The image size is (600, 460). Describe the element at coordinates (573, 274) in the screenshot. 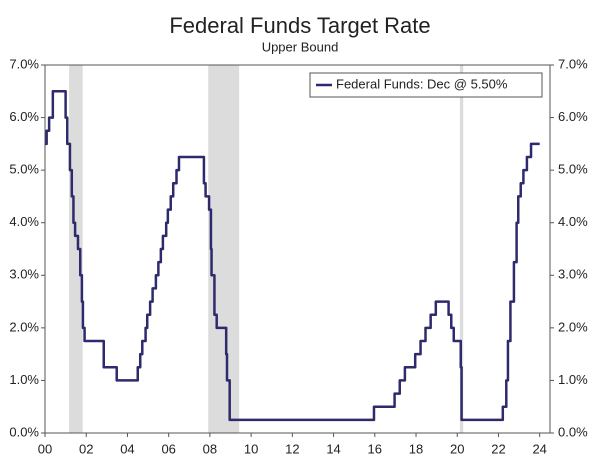

I see `y2-tick-label: 3.0%` at that location.